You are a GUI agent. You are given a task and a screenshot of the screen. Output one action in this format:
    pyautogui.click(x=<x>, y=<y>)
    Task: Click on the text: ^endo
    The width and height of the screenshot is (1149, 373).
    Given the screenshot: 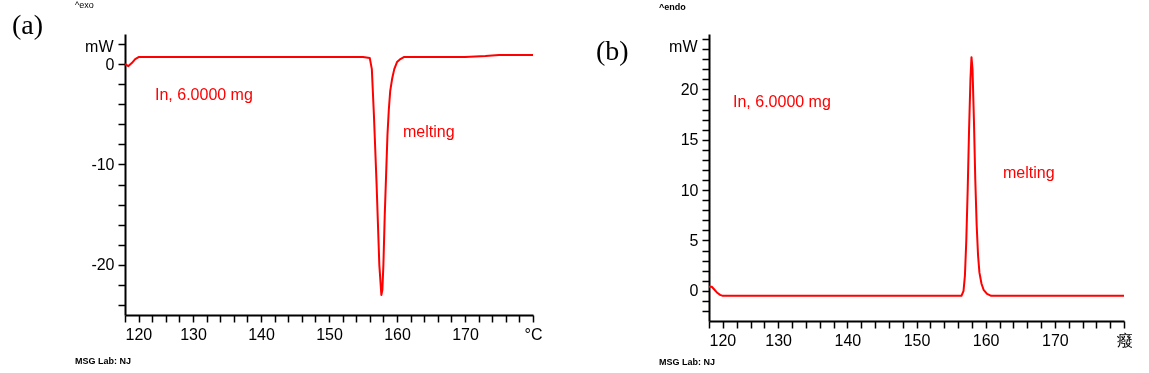 What is the action you would take?
    pyautogui.click(x=673, y=7)
    